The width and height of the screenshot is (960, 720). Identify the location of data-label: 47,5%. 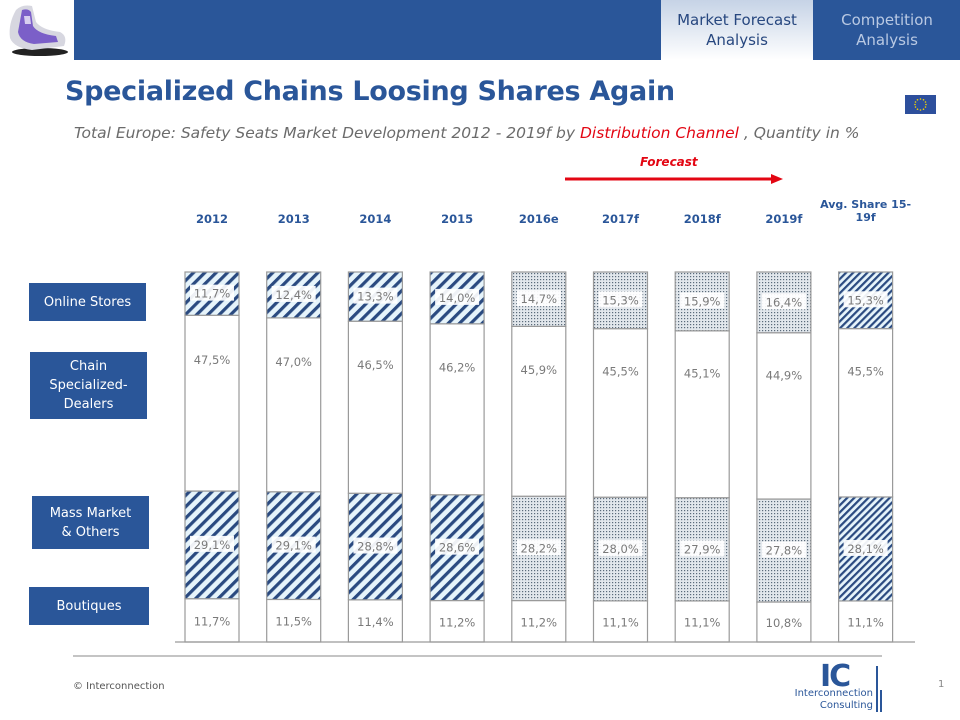
(212, 360).